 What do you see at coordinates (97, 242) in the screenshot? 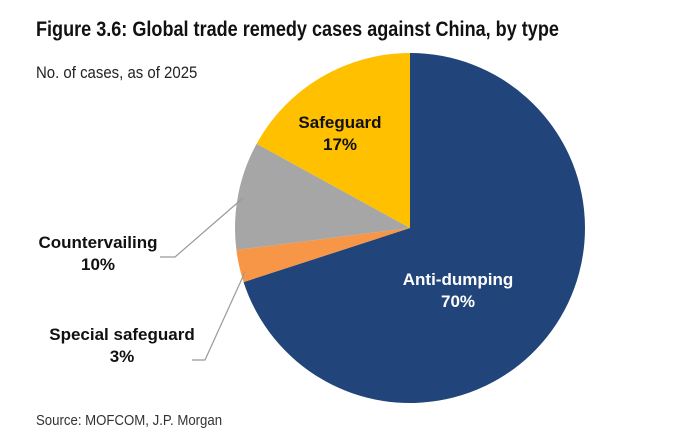
I see `slice-label: Countervailing` at bounding box center [97, 242].